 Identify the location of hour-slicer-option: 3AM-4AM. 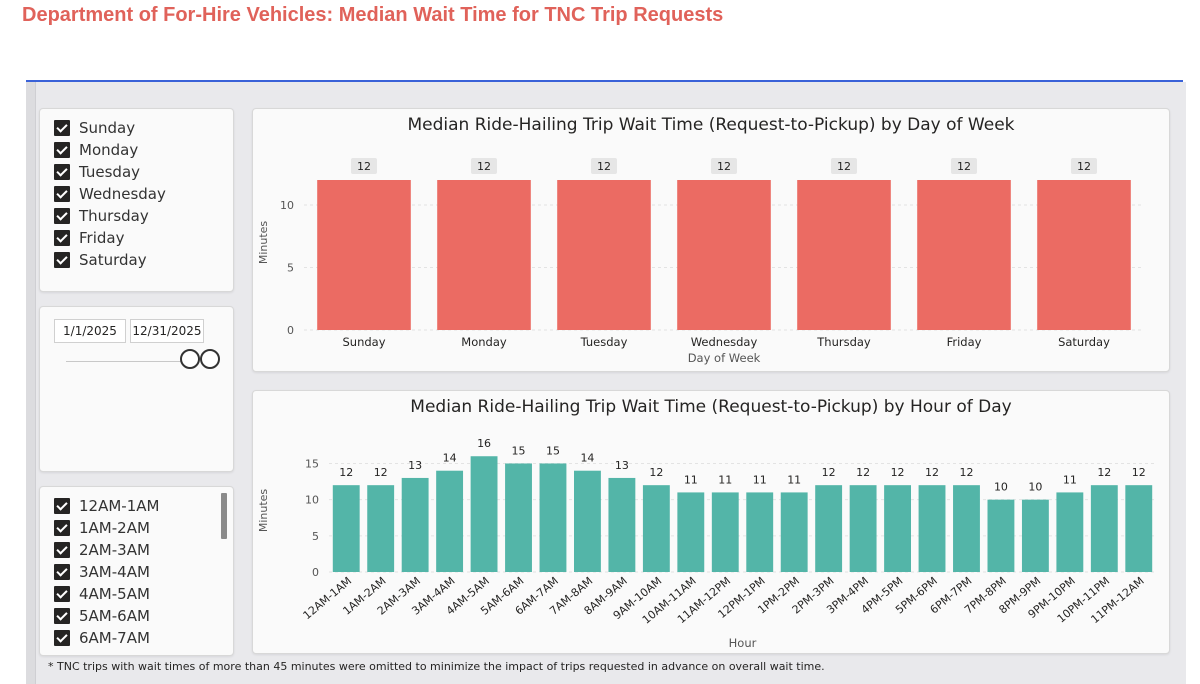
(106, 572).